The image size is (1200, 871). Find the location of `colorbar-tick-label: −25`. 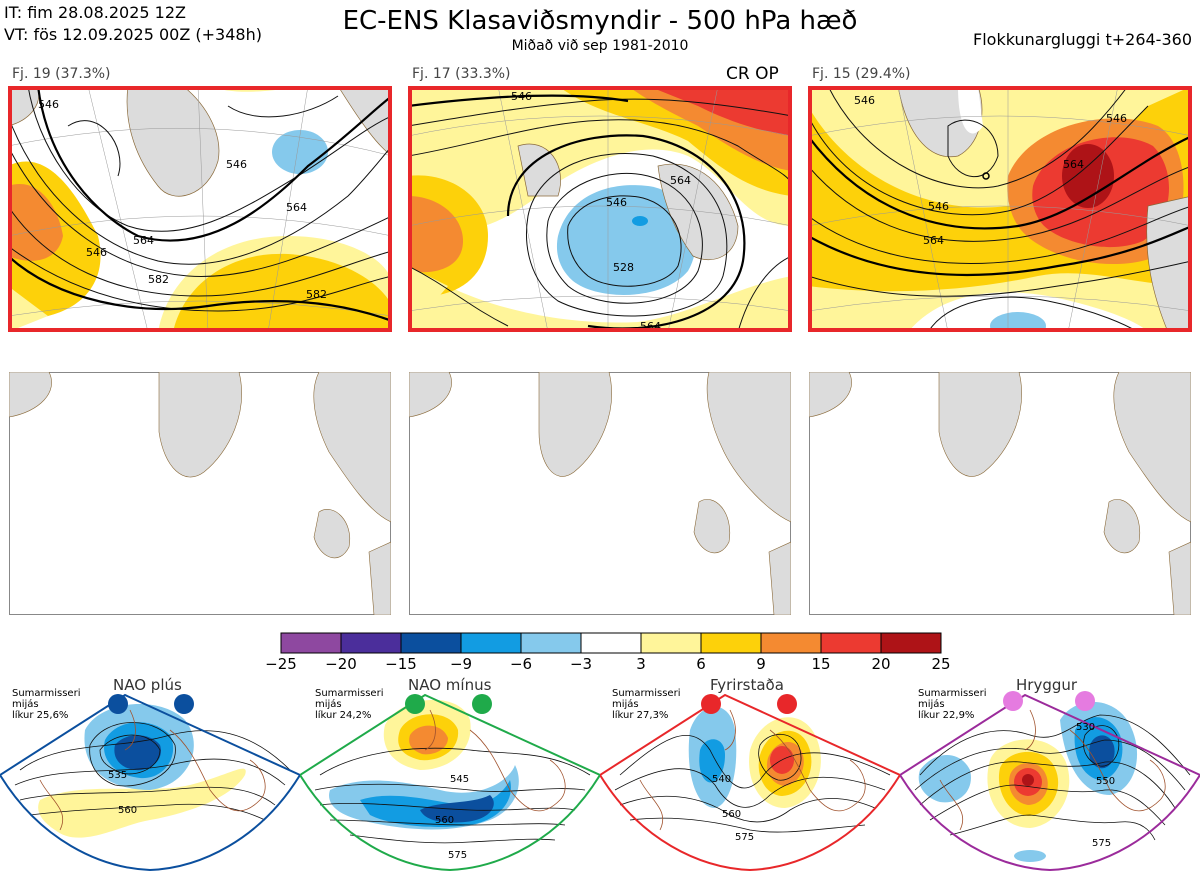

colorbar-tick-label: −25 is located at coordinates (281, 664).